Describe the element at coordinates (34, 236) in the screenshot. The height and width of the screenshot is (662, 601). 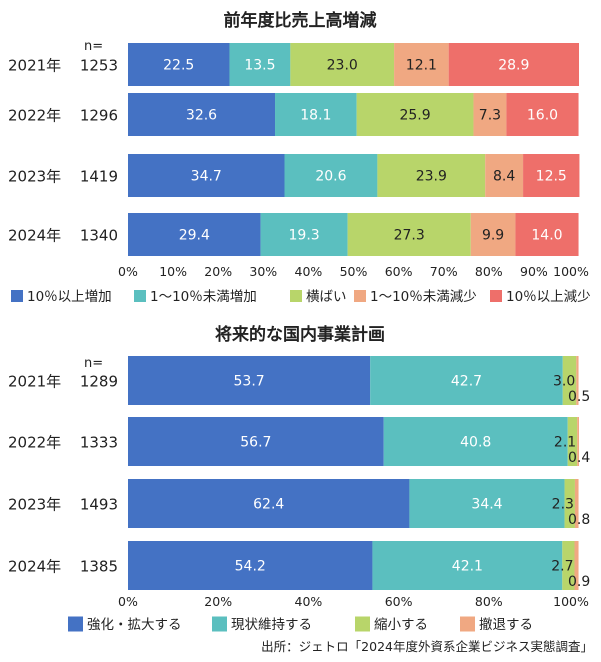
I see `chart1-row-label: 2024年` at that location.